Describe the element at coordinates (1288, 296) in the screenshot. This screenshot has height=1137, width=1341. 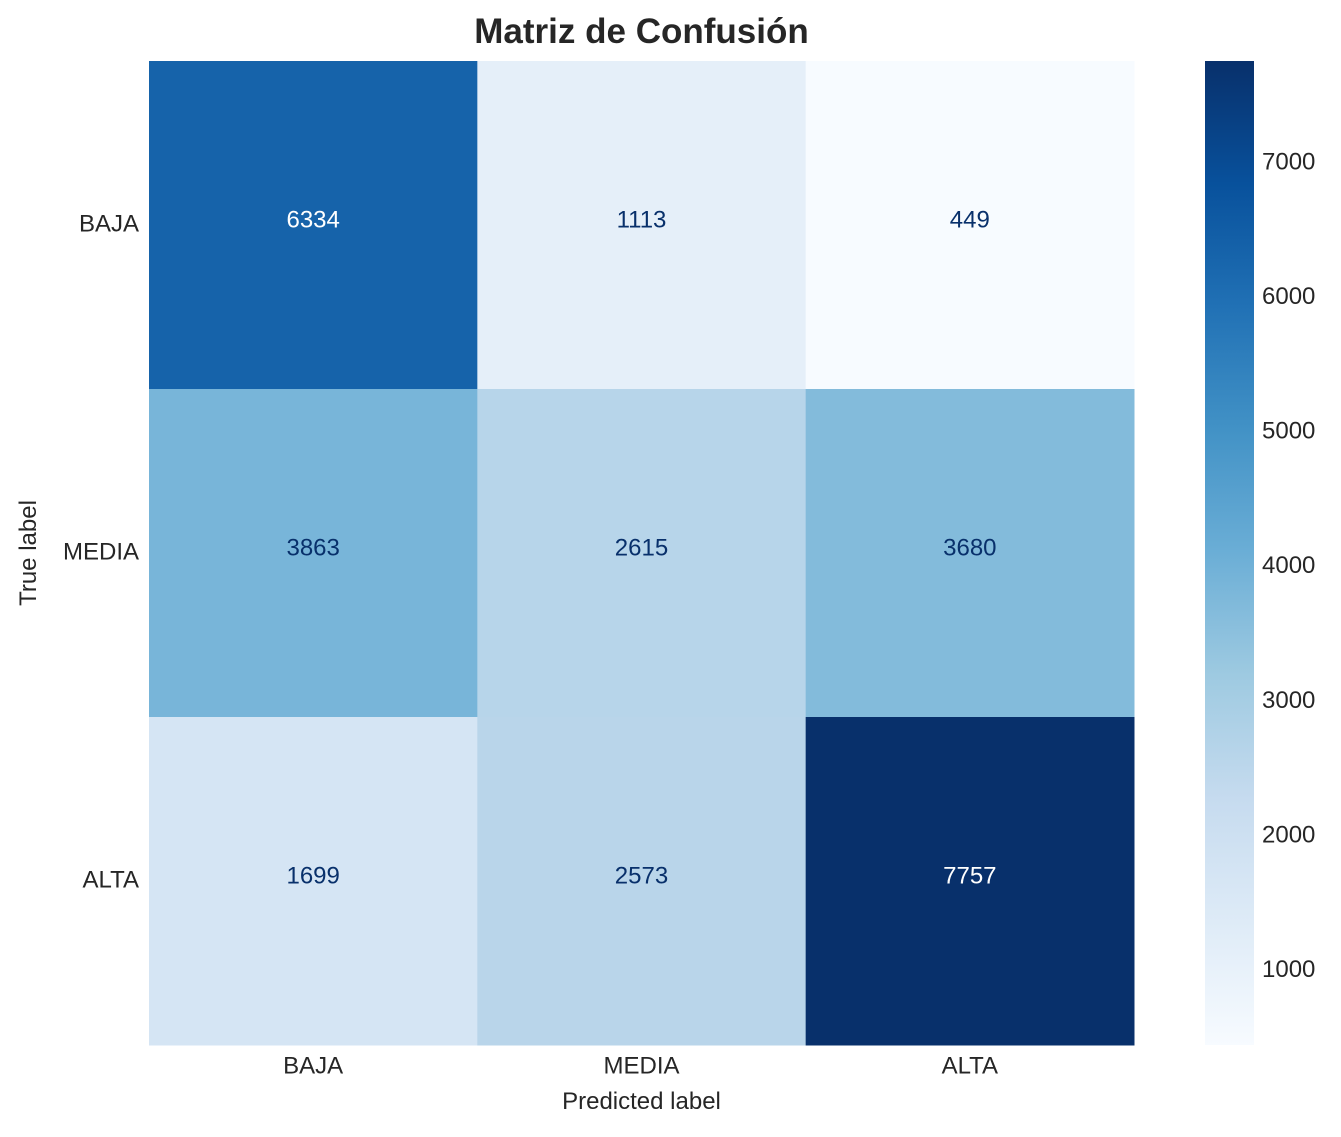
I see `colorbar-tick-label: 6000` at that location.